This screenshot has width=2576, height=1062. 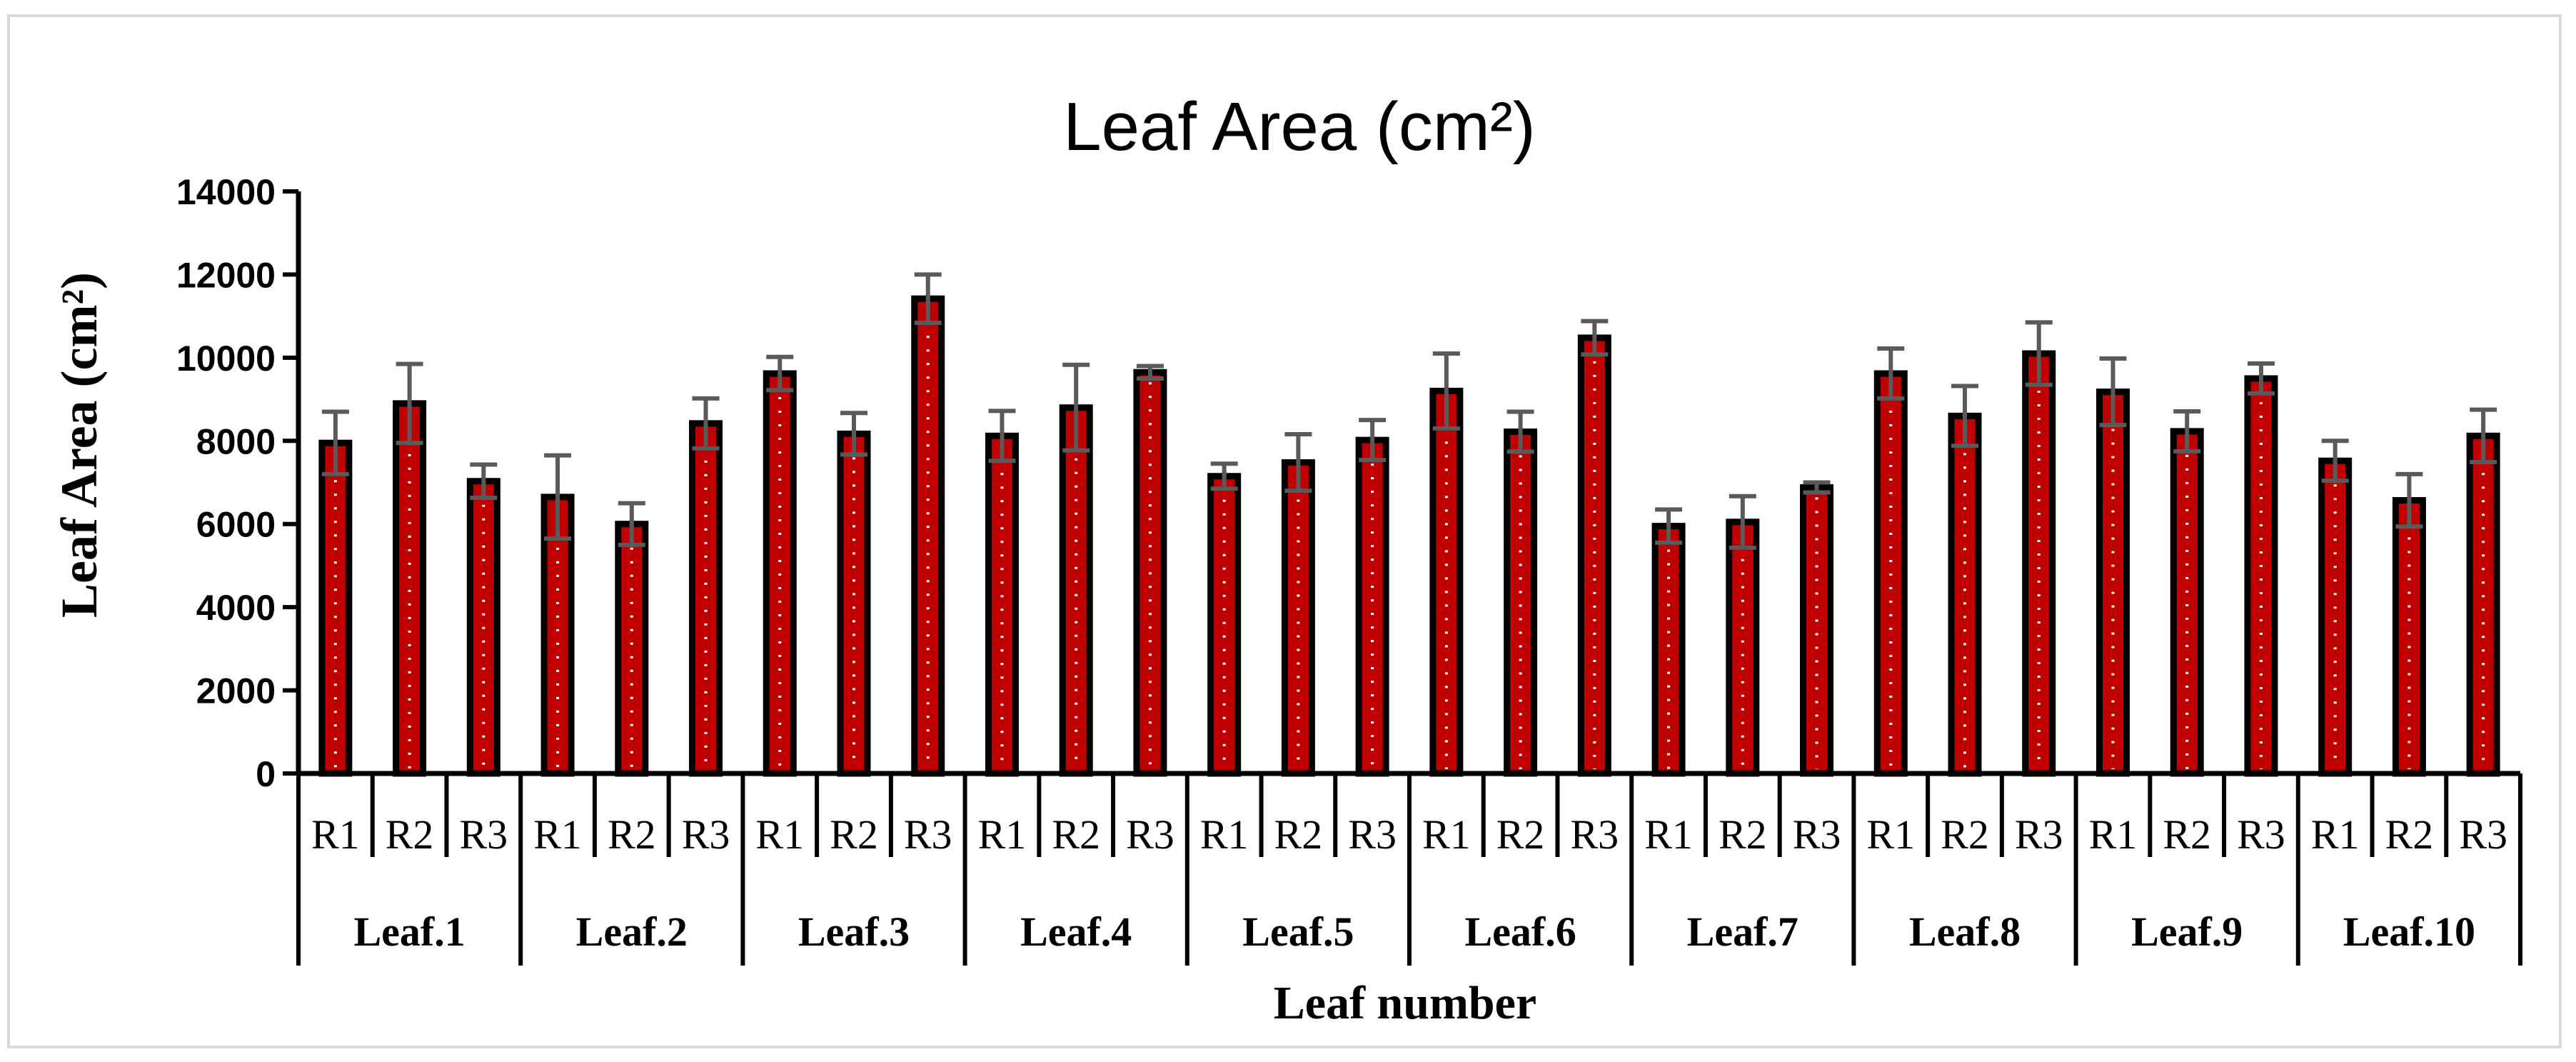 I want to click on group-label: Leaf.6, so click(x=1520, y=931).